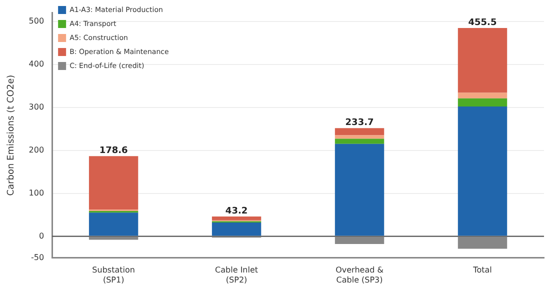 This screenshot has width=550, height=293. I want to click on total-label: 233.7, so click(359, 123).